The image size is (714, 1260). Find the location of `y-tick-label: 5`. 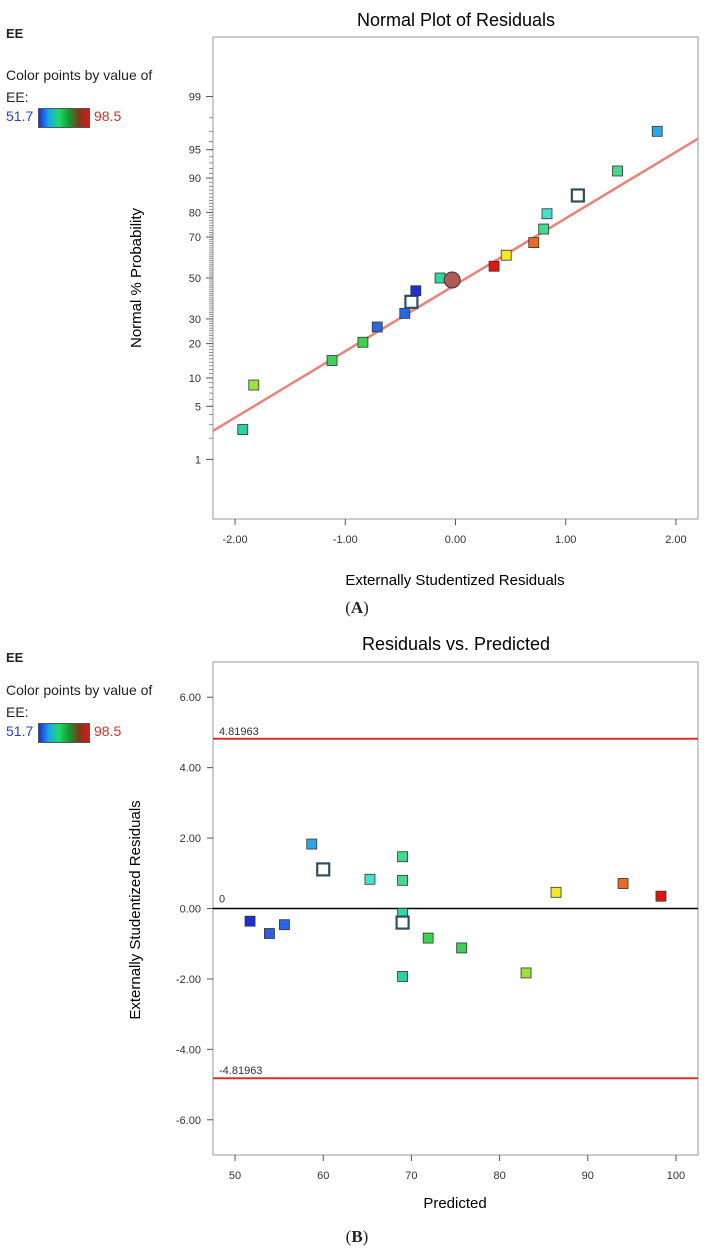

y-tick-label: 5 is located at coordinates (198, 407).